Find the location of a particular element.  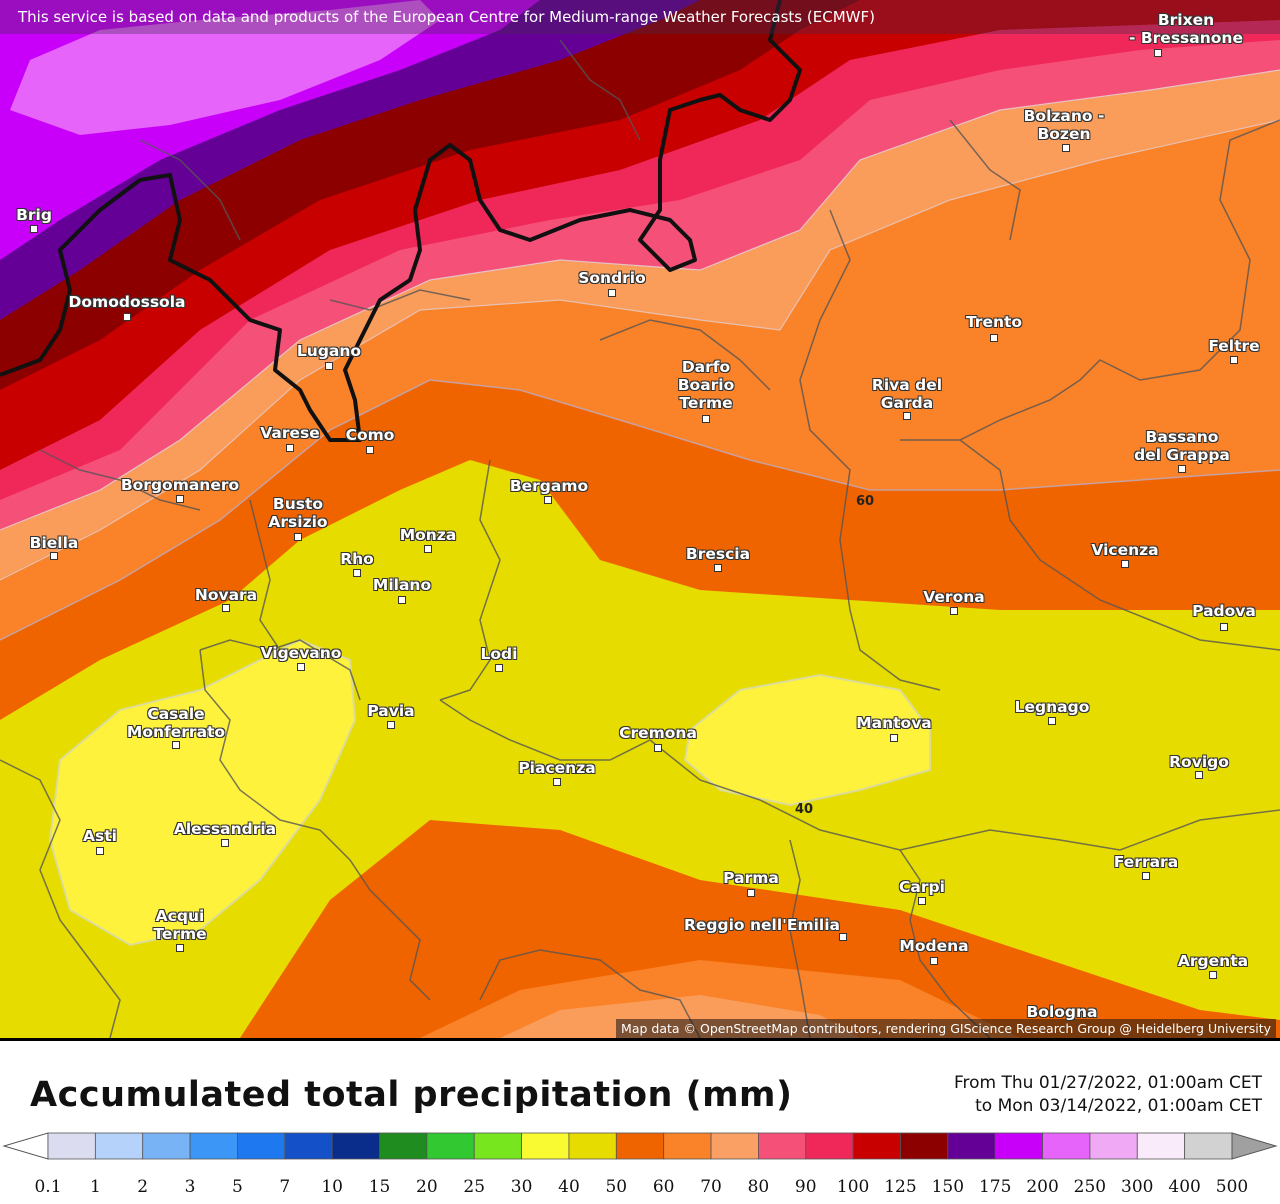

legend-tick-label: 500 is located at coordinates (1232, 1187).